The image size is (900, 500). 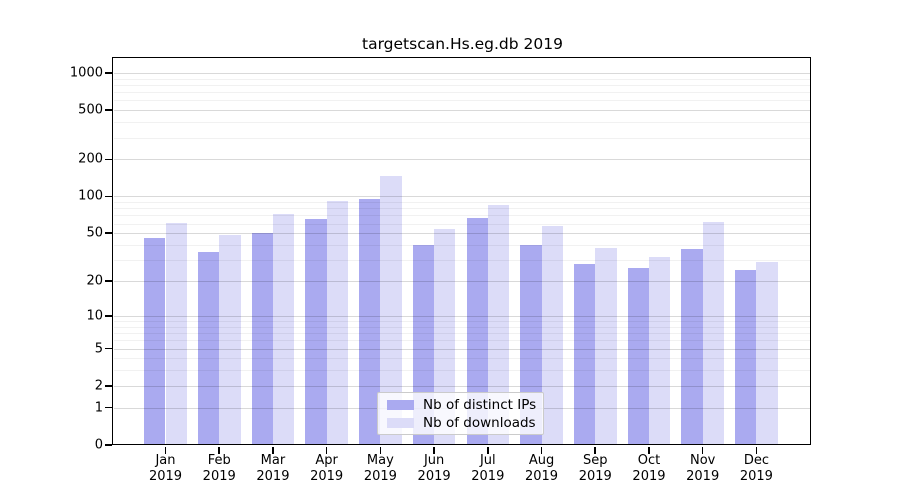 What do you see at coordinates (480, 404) in the screenshot?
I see `legend-label-distinct-ips: Nb of distinct IPs` at bounding box center [480, 404].